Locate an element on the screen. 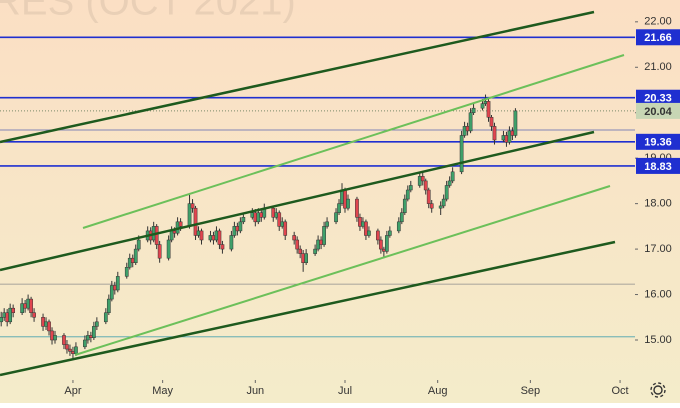 The image size is (680, 408). level-badge is located at coordinates (658, 37).